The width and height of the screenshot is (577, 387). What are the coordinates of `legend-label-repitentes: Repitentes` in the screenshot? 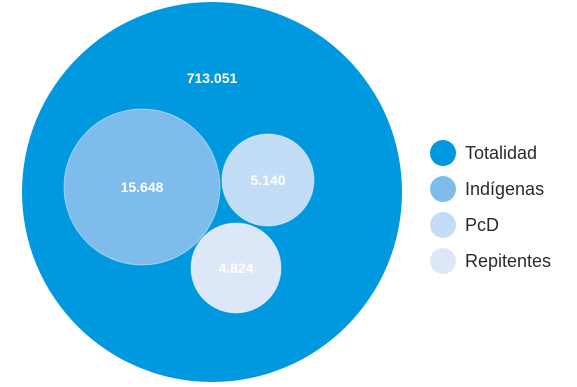 It's located at (508, 260).